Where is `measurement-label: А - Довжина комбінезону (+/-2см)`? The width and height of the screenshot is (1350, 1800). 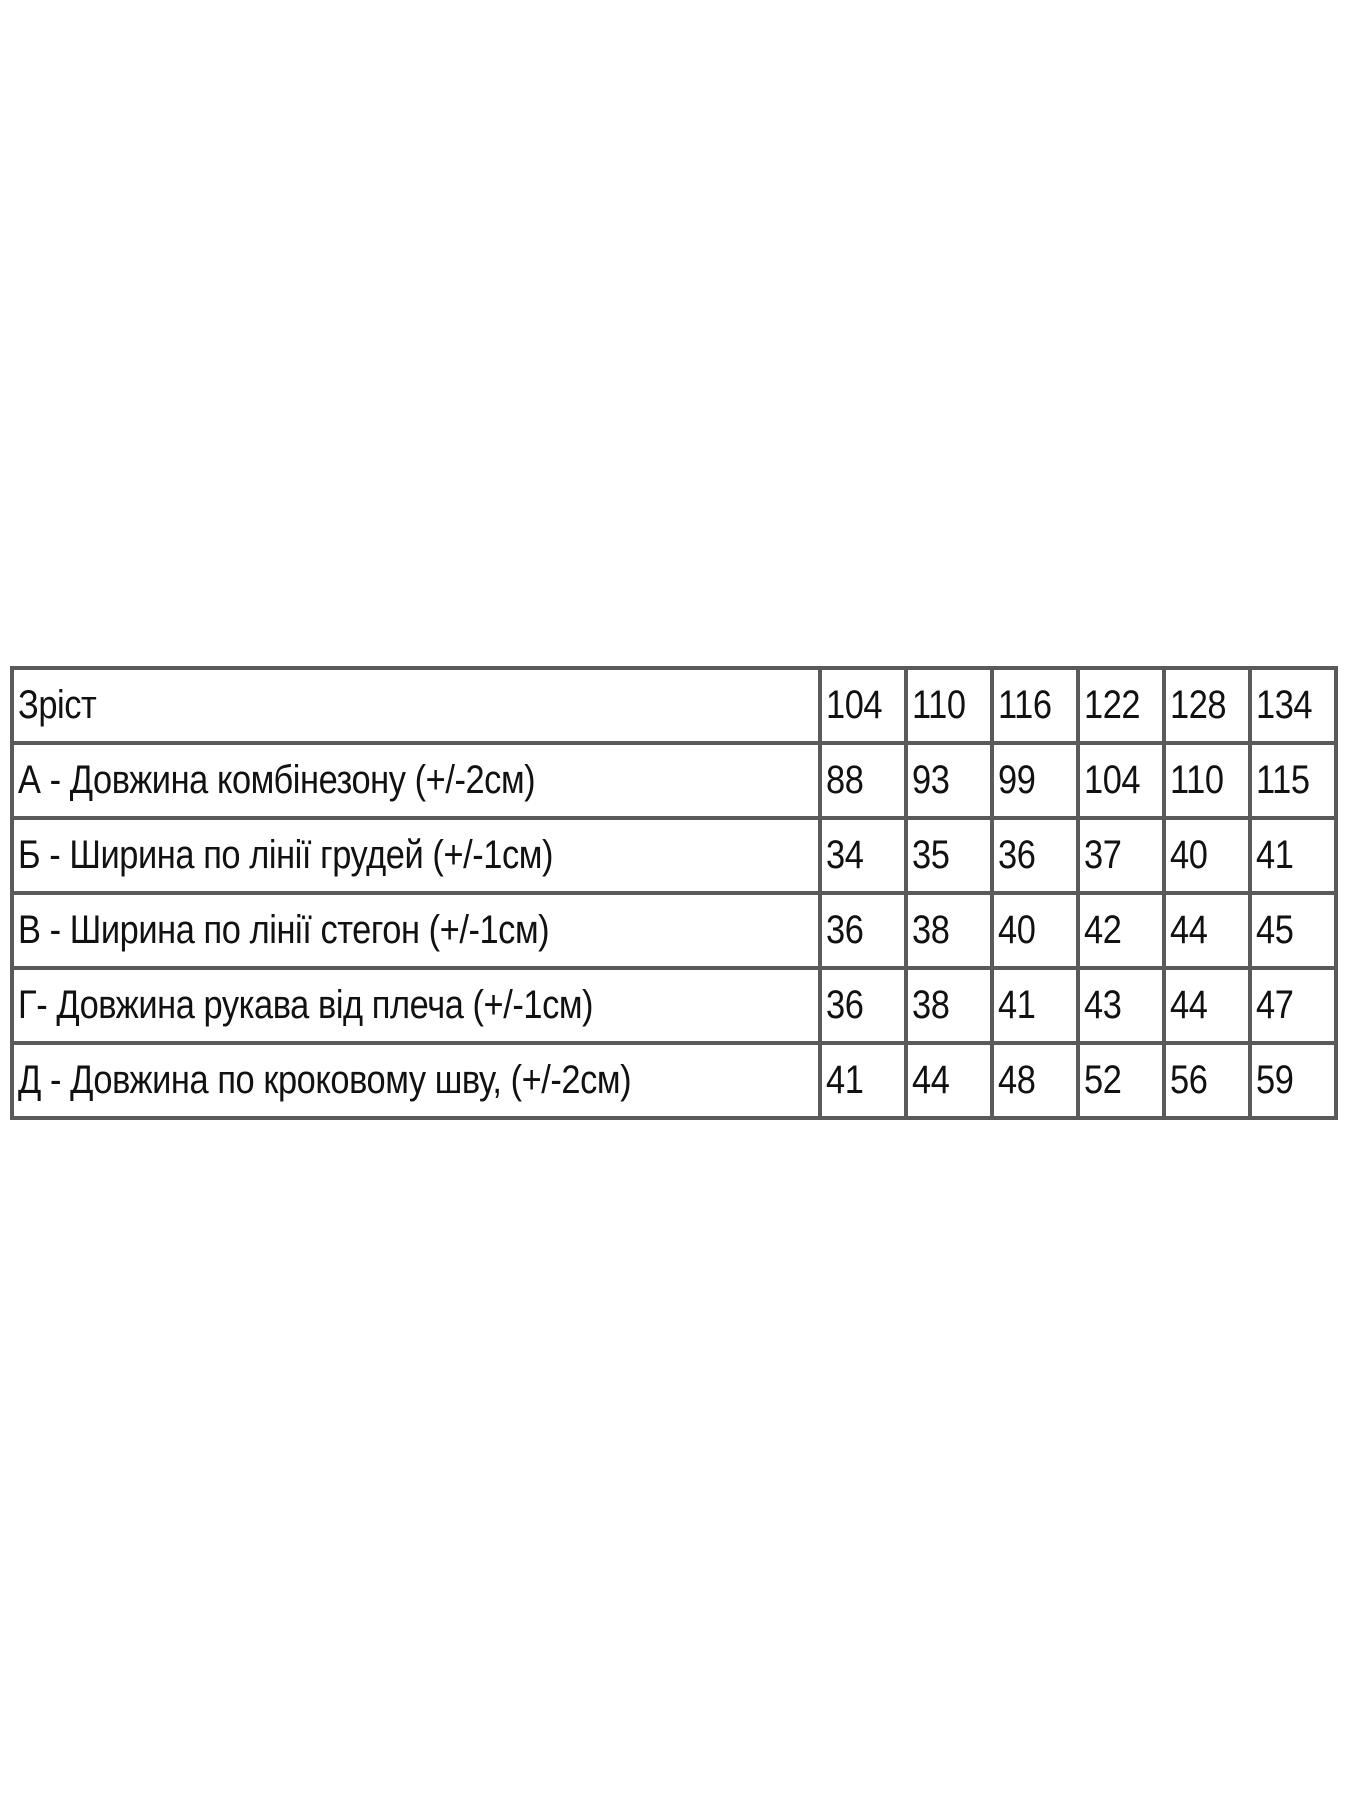
measurement-label: А - Довжина комбінезону (+/-2см) is located at coordinates (277, 780).